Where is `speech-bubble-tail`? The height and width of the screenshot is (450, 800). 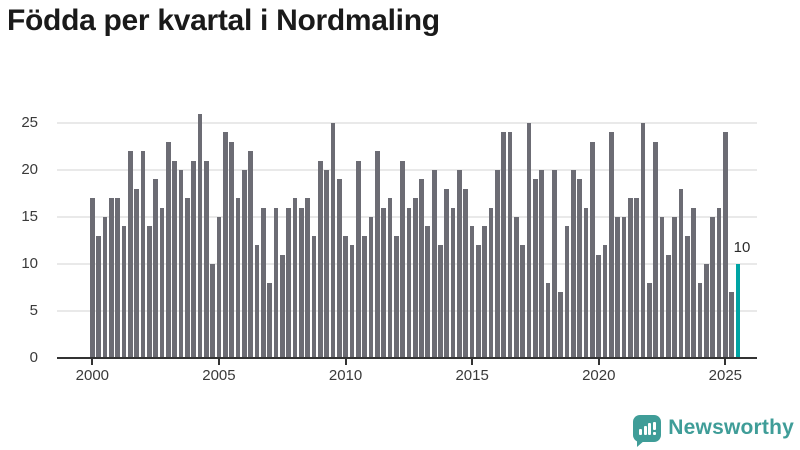
speech-bubble-tail is located at coordinates (641, 443).